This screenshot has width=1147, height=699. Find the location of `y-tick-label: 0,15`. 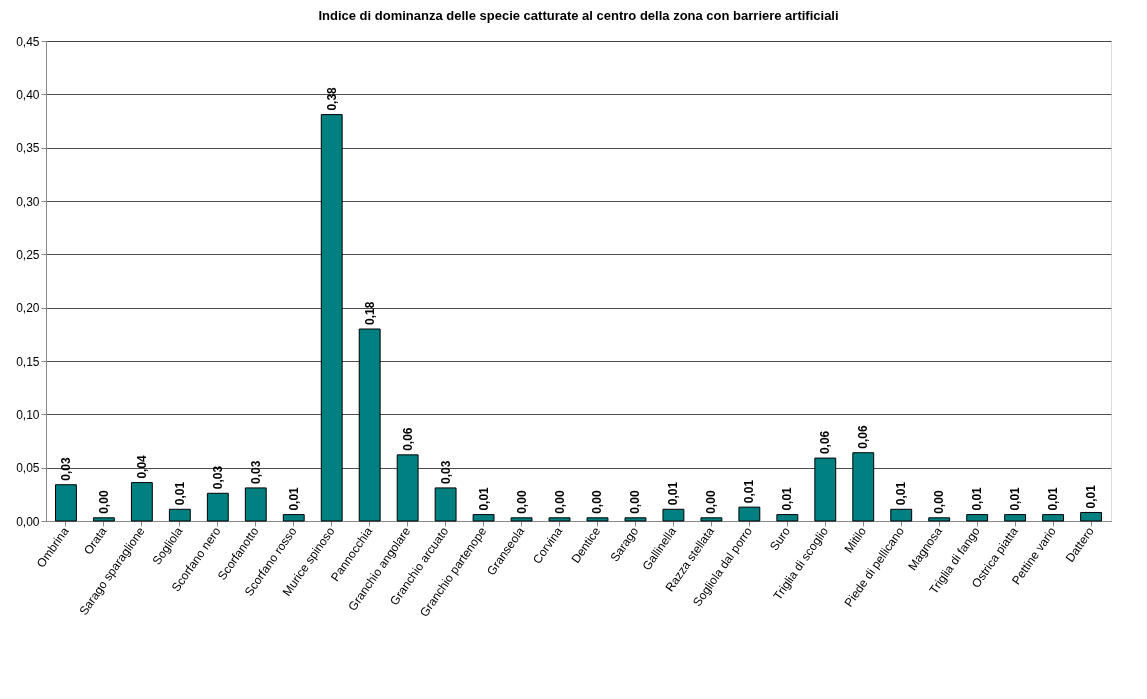

y-tick-label: 0,15 is located at coordinates (28, 361).